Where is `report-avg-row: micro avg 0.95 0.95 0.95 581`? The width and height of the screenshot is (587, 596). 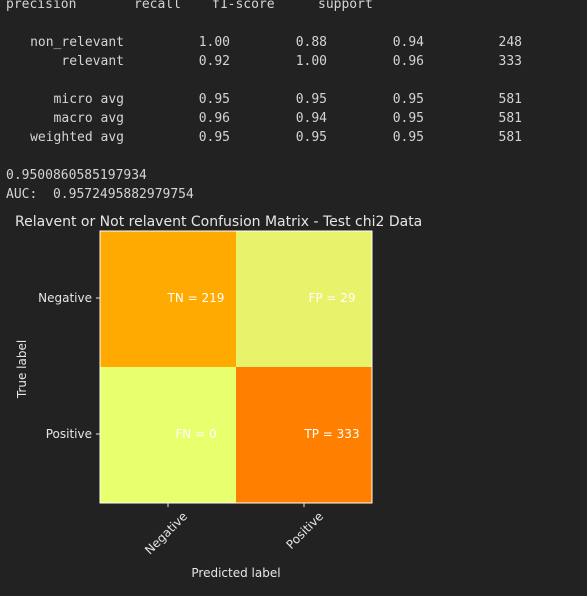 report-avg-row: micro avg 0.95 0.95 0.95 581 is located at coordinates (264, 99).